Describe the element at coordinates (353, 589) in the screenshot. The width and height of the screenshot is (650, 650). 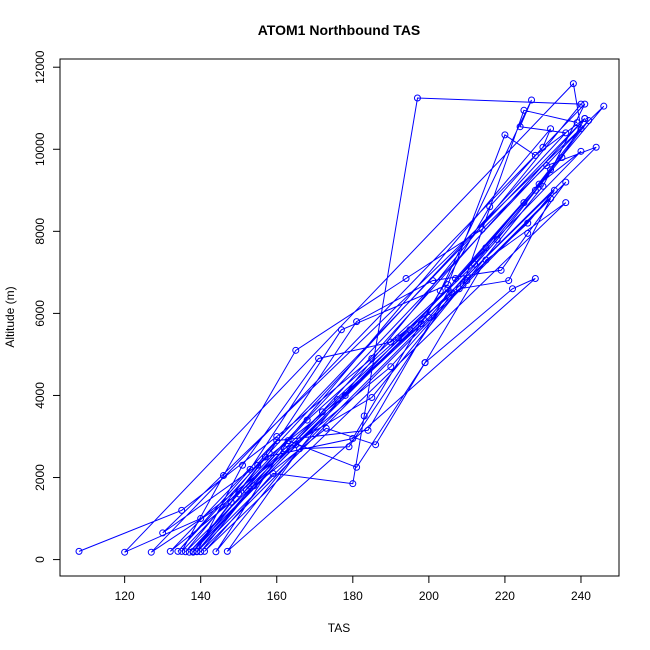
I see `x-axis: 120 140 160 180 200 220 240` at that location.